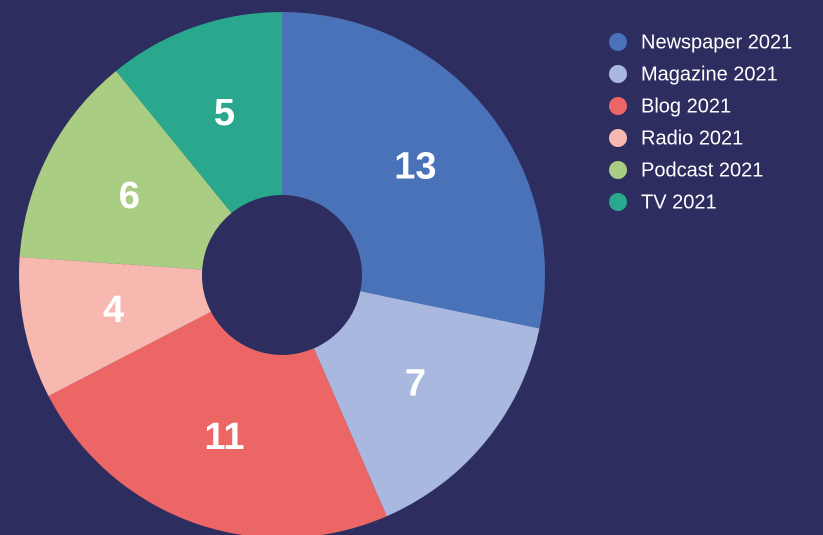 This screenshot has height=535, width=823. I want to click on legend-label: Podcast 2021, so click(702, 170).